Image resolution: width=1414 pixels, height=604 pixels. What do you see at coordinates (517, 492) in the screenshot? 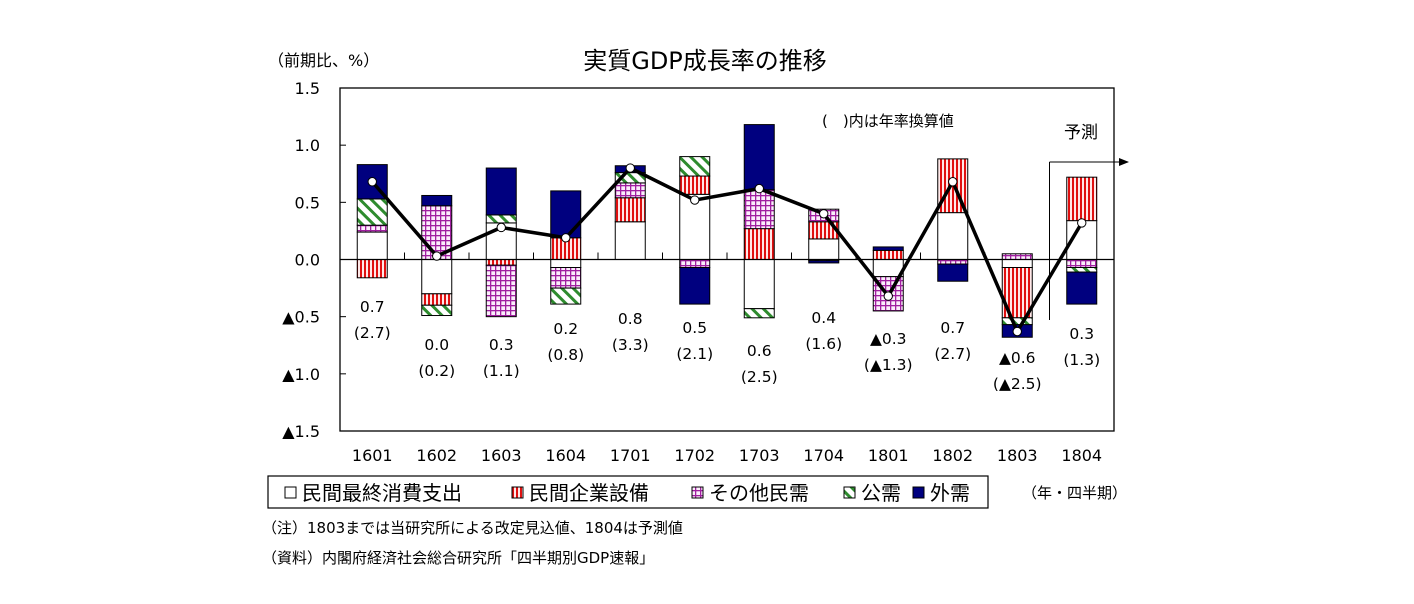
I see `legend-swatch-capex` at bounding box center [517, 492].